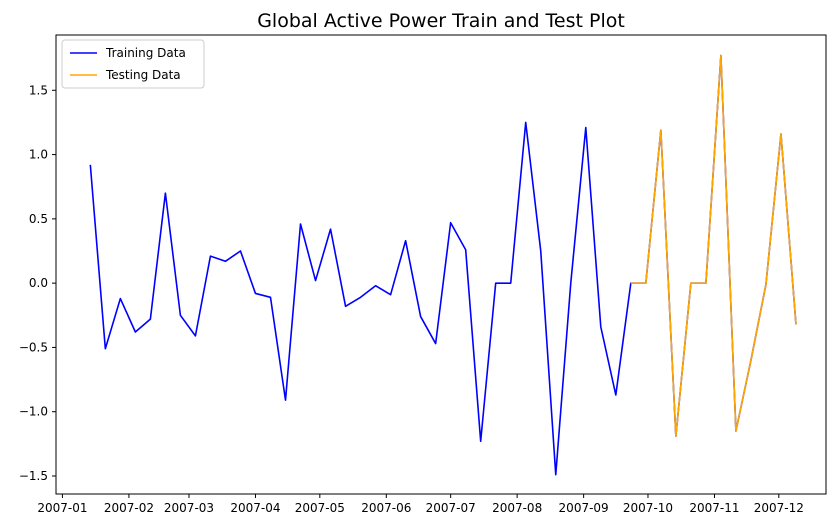 This screenshot has height=530, width=838. Describe the element at coordinates (320, 508) in the screenshot. I see `x-tick-label: 2007-05` at that location.